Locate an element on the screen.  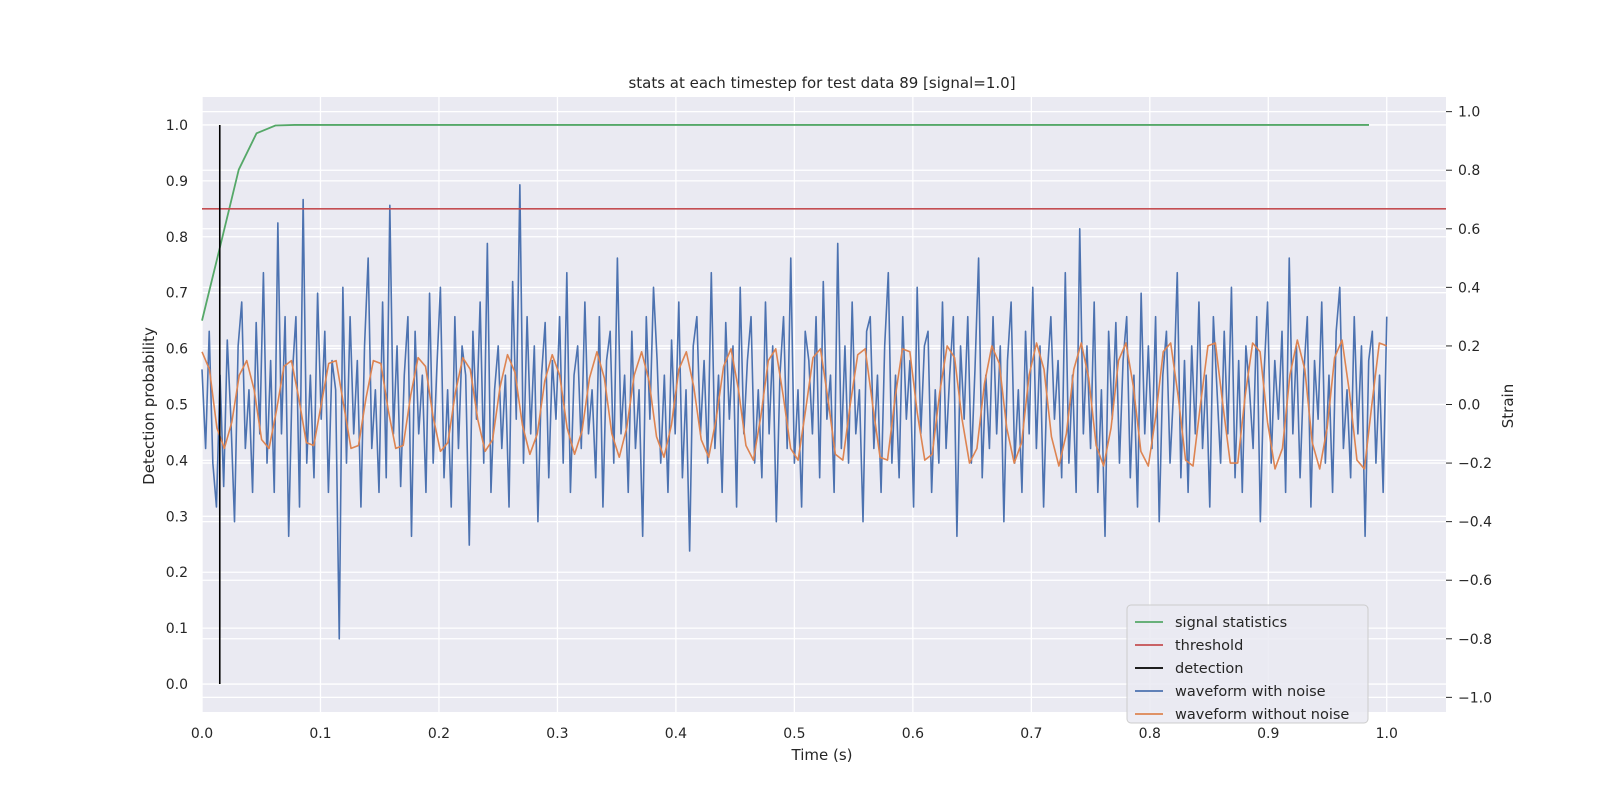
y2-tick-label: −0.8 is located at coordinates (1475, 640).